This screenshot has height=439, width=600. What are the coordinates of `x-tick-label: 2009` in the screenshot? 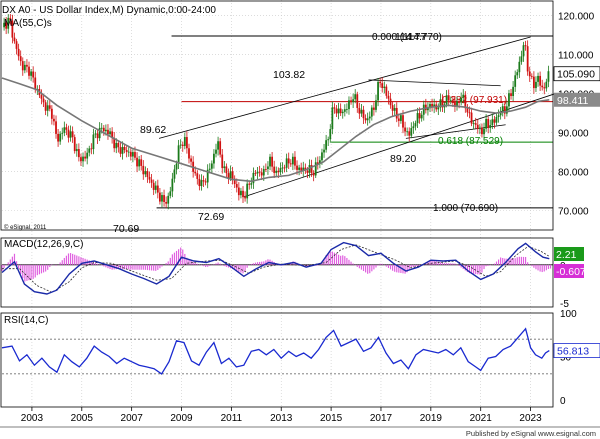 It's located at (181, 418).